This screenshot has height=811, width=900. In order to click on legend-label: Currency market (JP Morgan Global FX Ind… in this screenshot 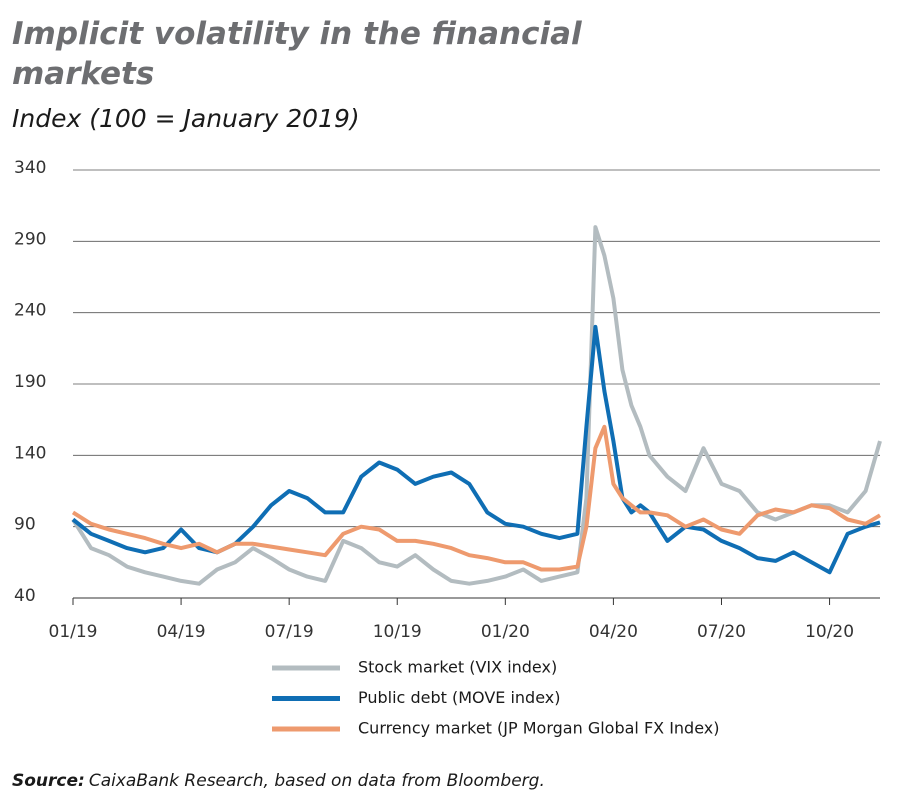, I will do `click(538, 728)`.